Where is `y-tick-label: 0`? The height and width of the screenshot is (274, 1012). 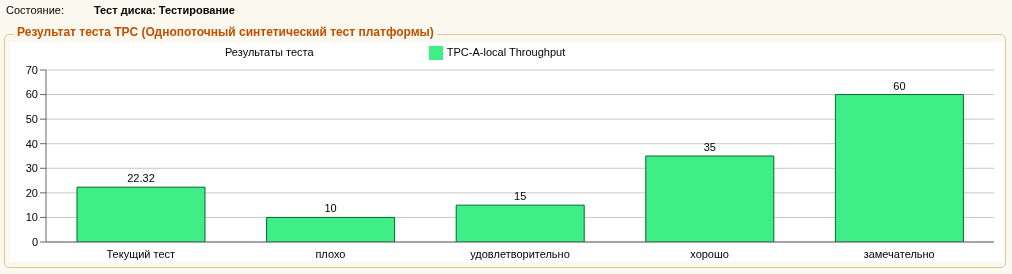
y-tick-label: 0 is located at coordinates (34, 241).